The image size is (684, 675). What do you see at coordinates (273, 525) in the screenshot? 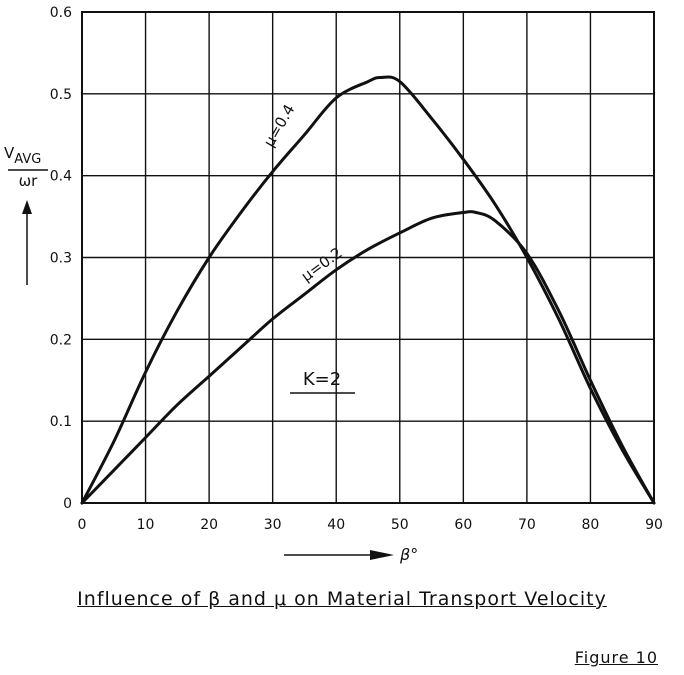
I see `x-tick-label: 30` at bounding box center [273, 525].